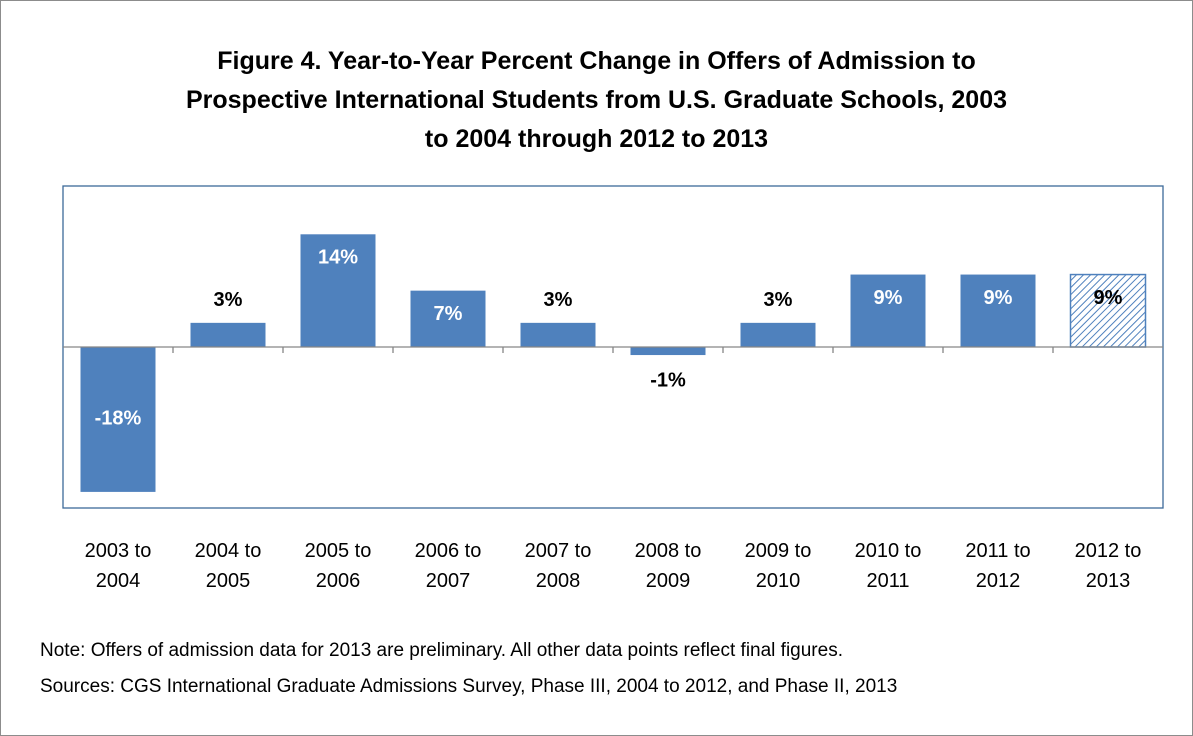  Describe the element at coordinates (118, 566) in the screenshot. I see `x-tick-label: 2003 to 2004` at that location.